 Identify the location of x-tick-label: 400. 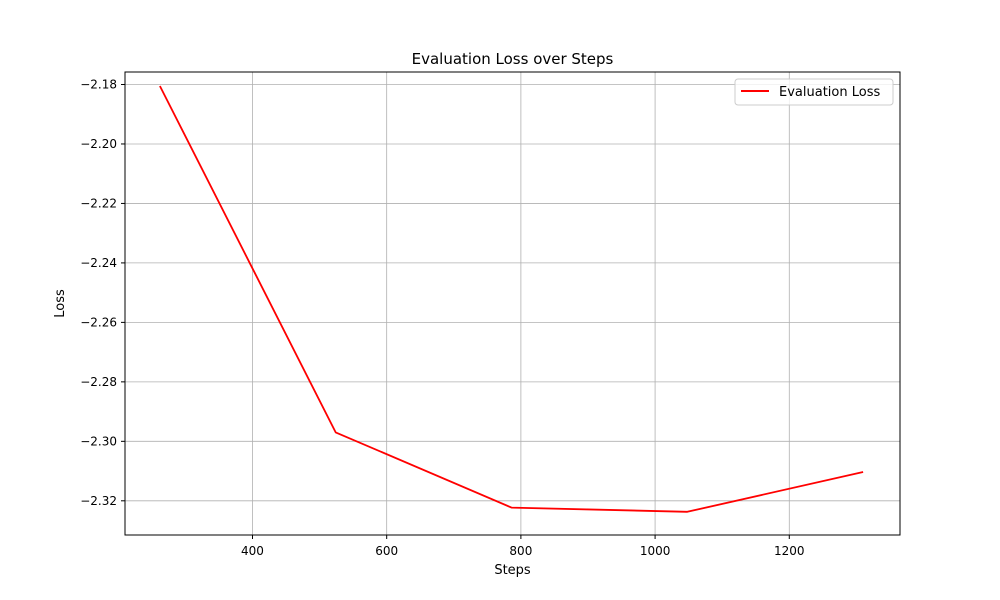
(252, 551).